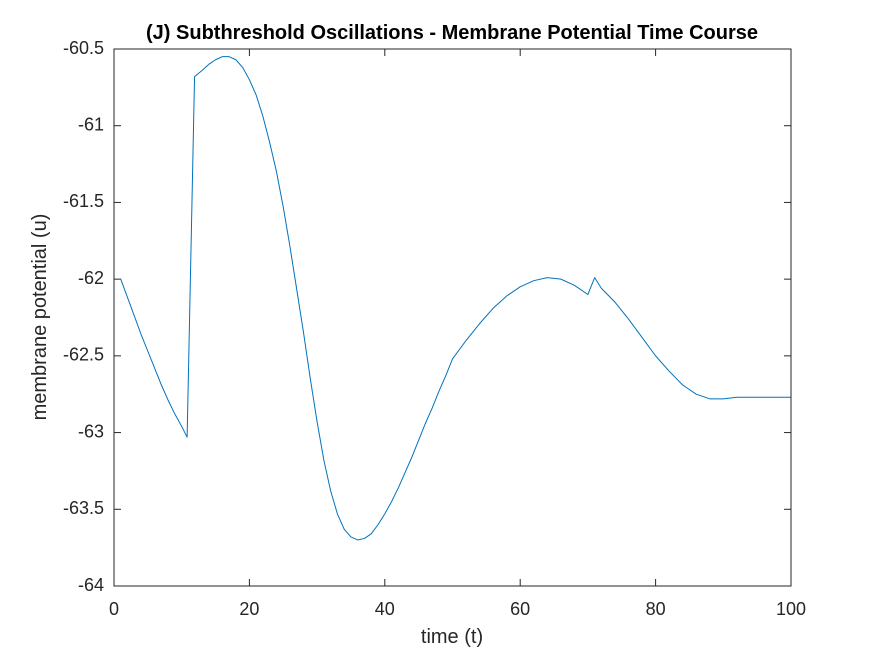 This screenshot has width=875, height=656. What do you see at coordinates (91, 585) in the screenshot?
I see `y-tick-label: -64` at bounding box center [91, 585].